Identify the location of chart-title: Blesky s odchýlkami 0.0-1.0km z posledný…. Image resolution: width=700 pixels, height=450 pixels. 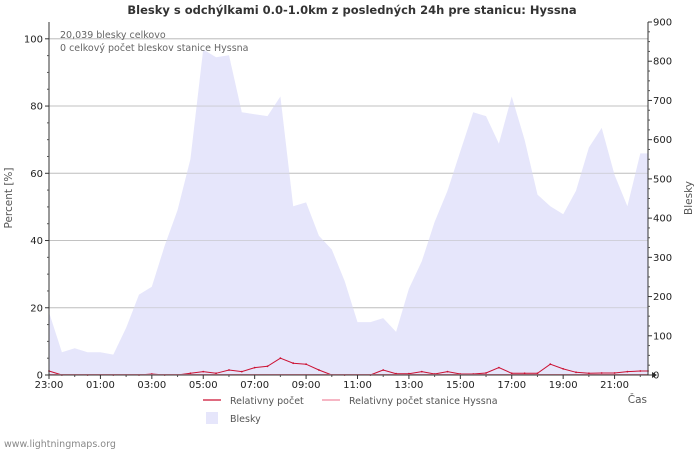
(351, 10).